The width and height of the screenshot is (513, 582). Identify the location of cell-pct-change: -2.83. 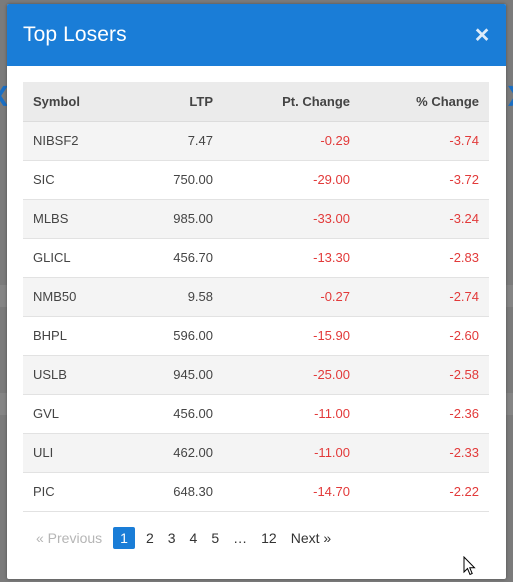
(464, 257).